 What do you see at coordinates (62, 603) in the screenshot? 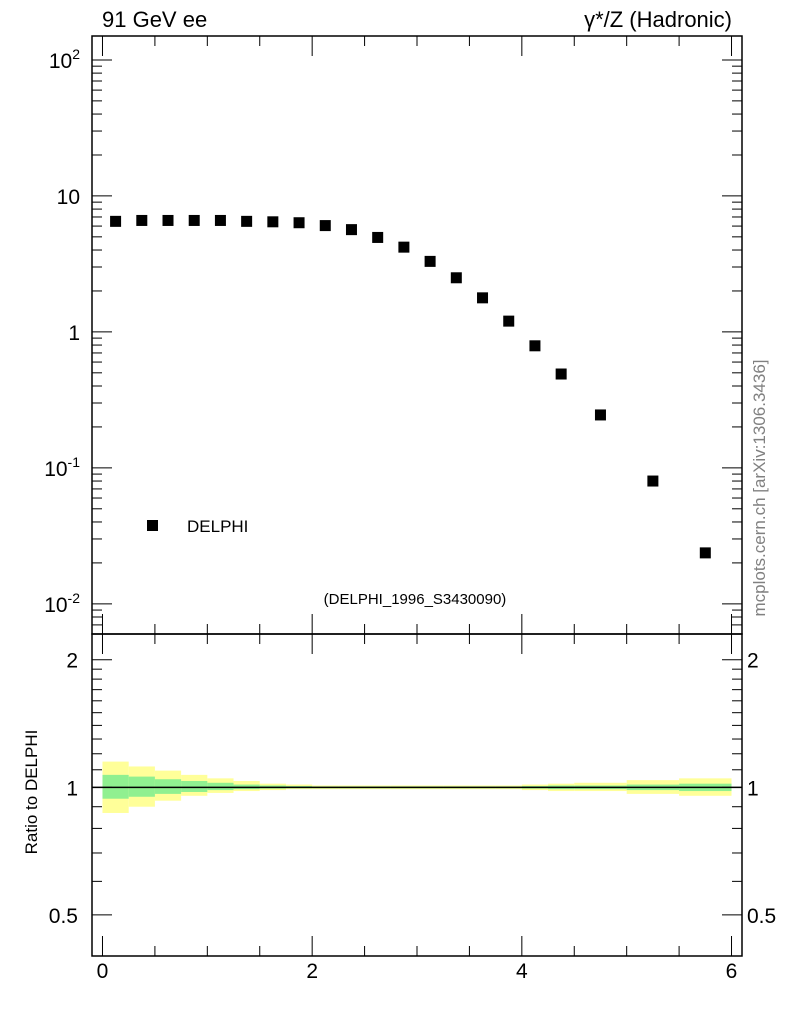
I see `y-tick-label: 10⁻²` at bounding box center [62, 603].